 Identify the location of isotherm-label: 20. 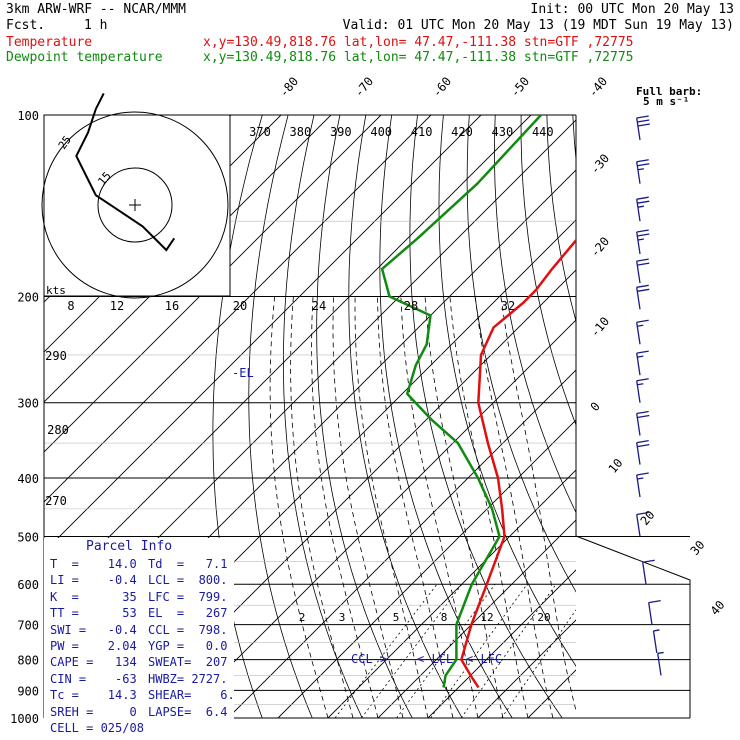
(648, 518).